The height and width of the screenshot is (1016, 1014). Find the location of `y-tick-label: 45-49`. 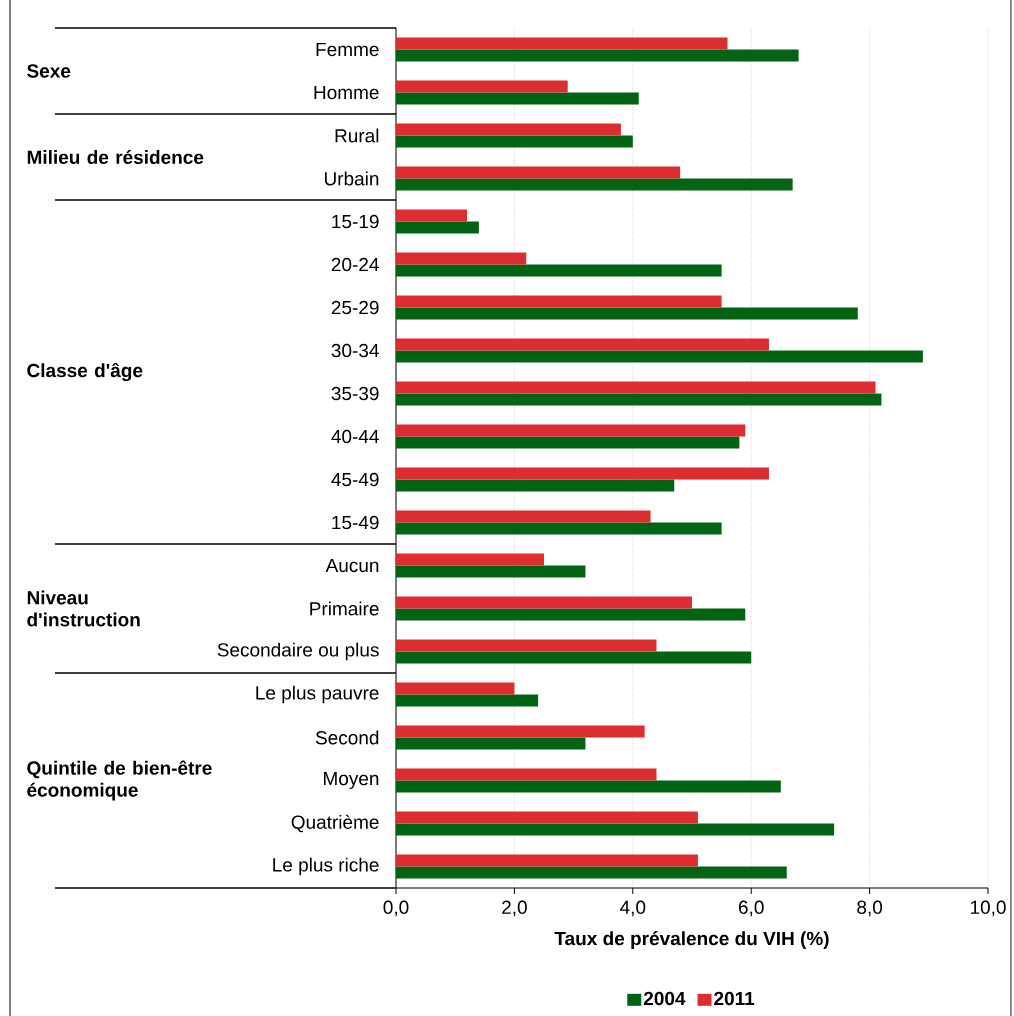

y-tick-label: 45-49 is located at coordinates (355, 479).